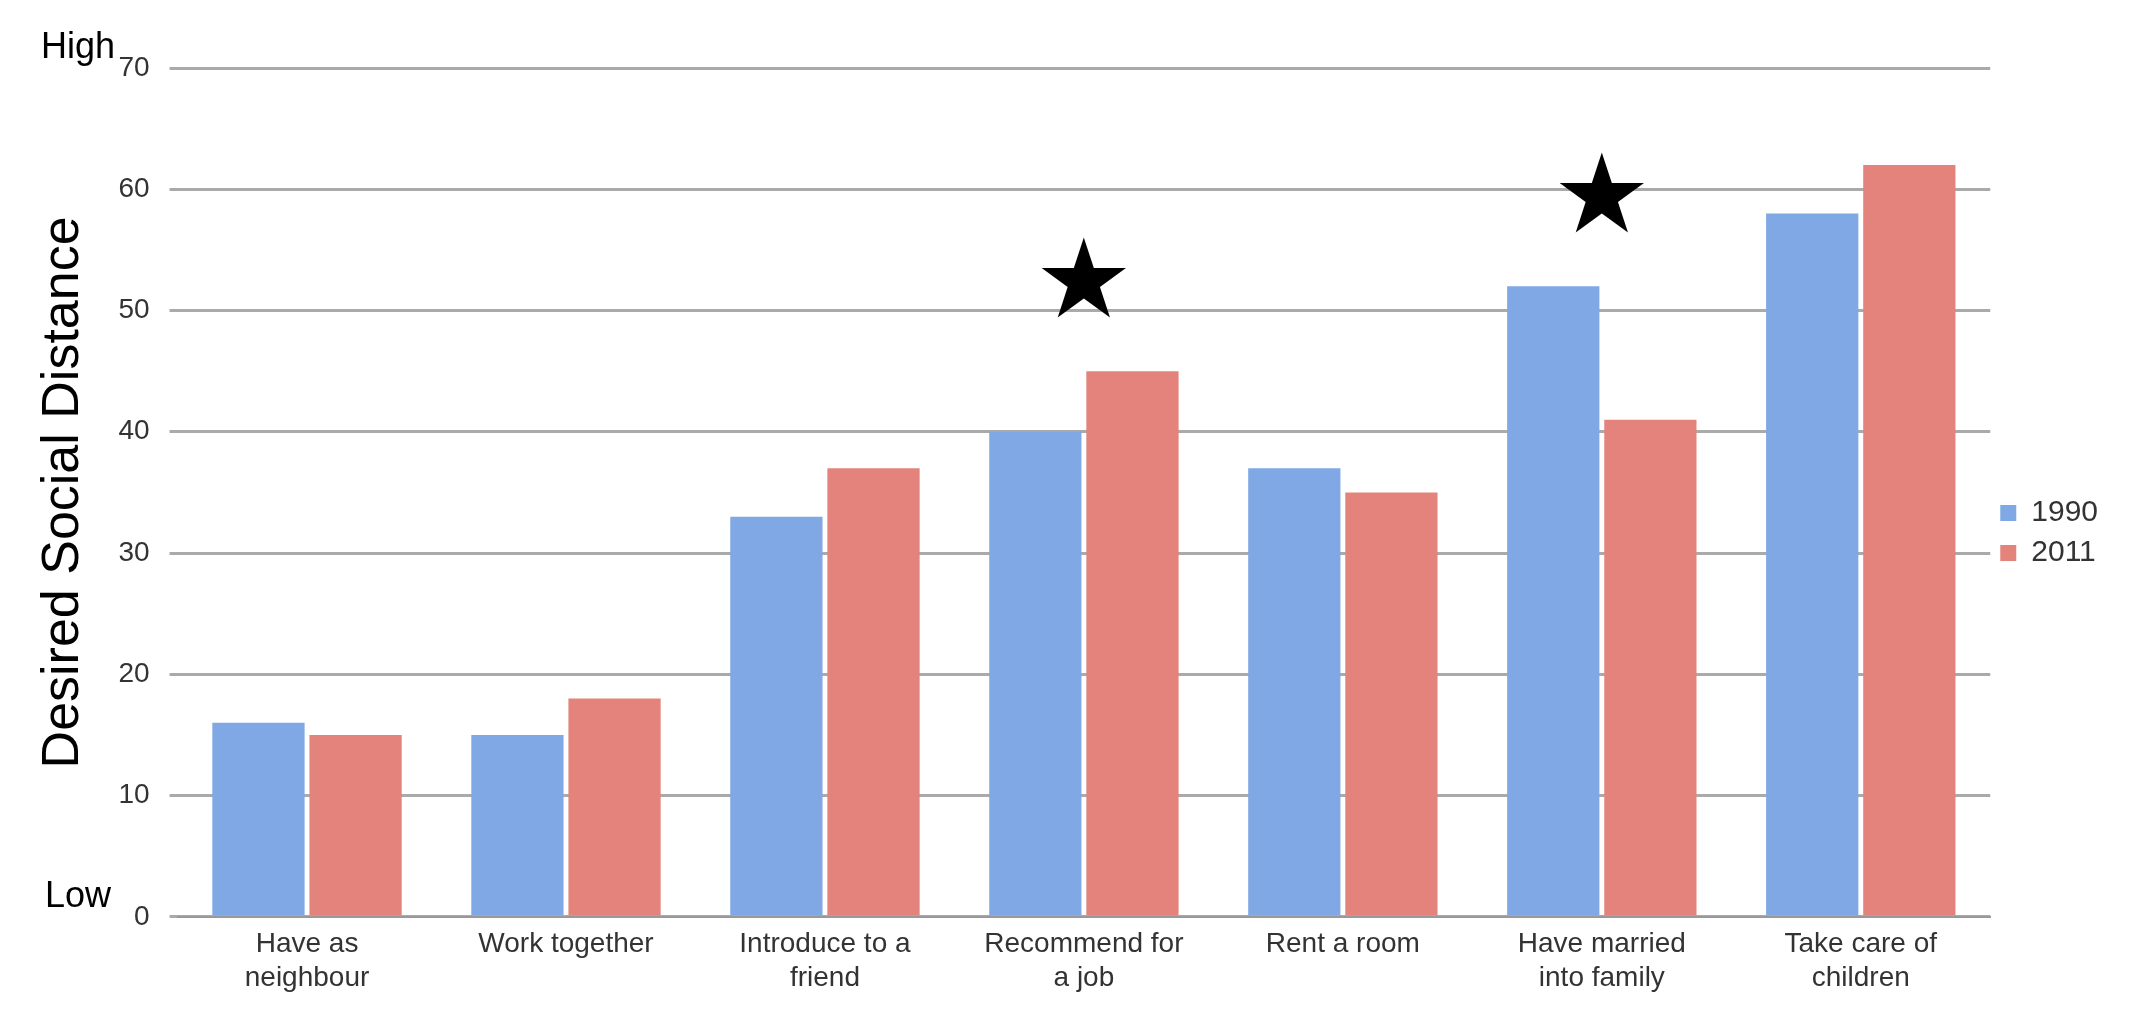  What do you see at coordinates (134, 794) in the screenshot?
I see `y-tick-label: 10` at bounding box center [134, 794].